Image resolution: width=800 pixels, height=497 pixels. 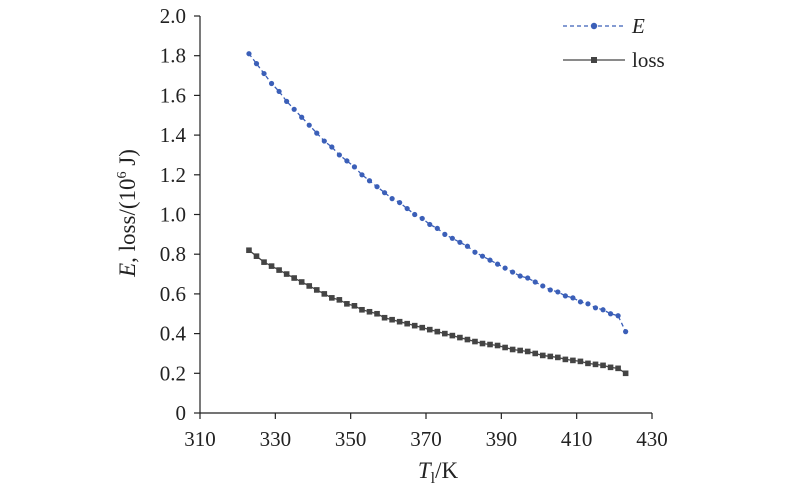 I want to click on x-tick-label: 430, so click(x=652, y=439).